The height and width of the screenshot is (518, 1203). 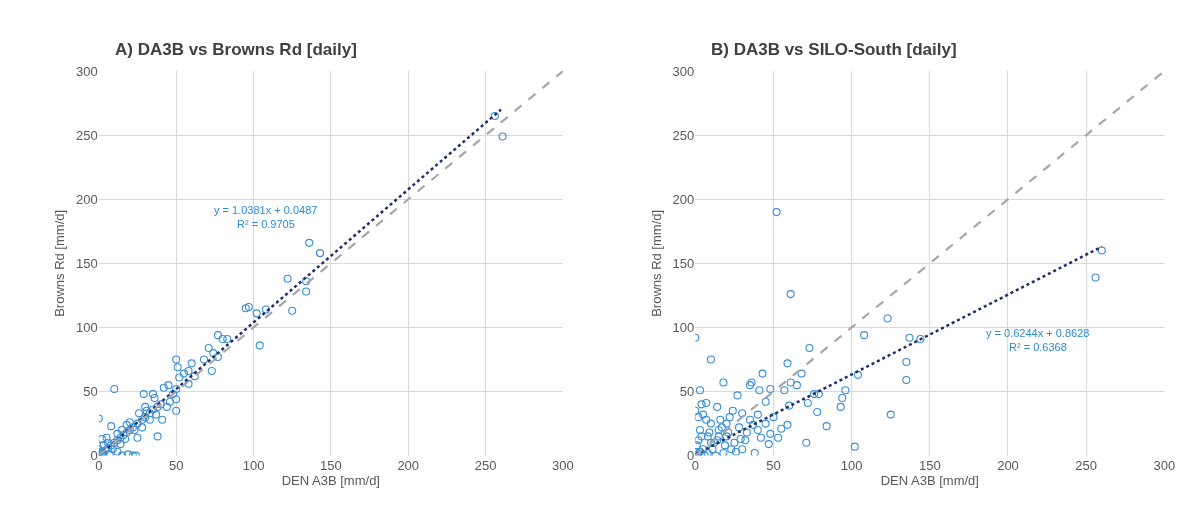 I want to click on annotation: y = 1.0381x + 0.0487, so click(x=266, y=210).